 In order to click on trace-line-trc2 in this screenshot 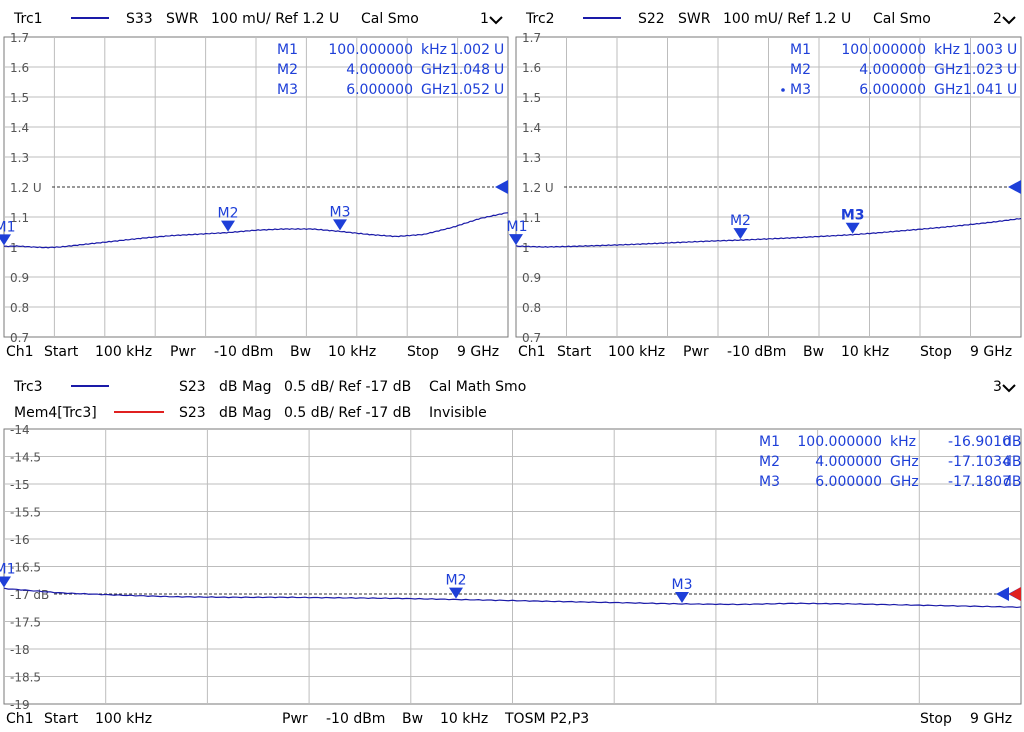, I will do `click(768, 232)`.